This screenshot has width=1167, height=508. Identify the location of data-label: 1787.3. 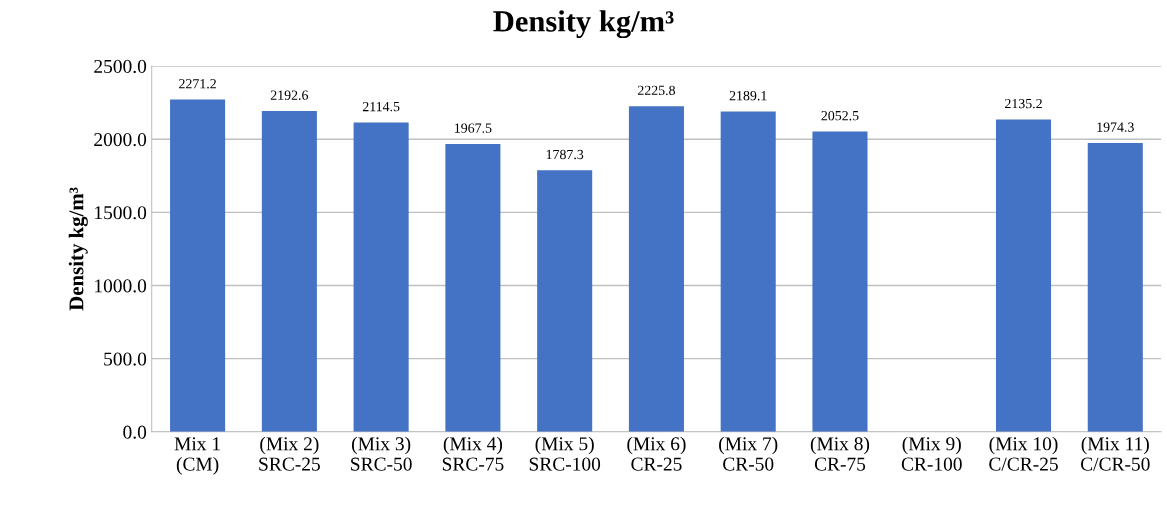
(565, 154).